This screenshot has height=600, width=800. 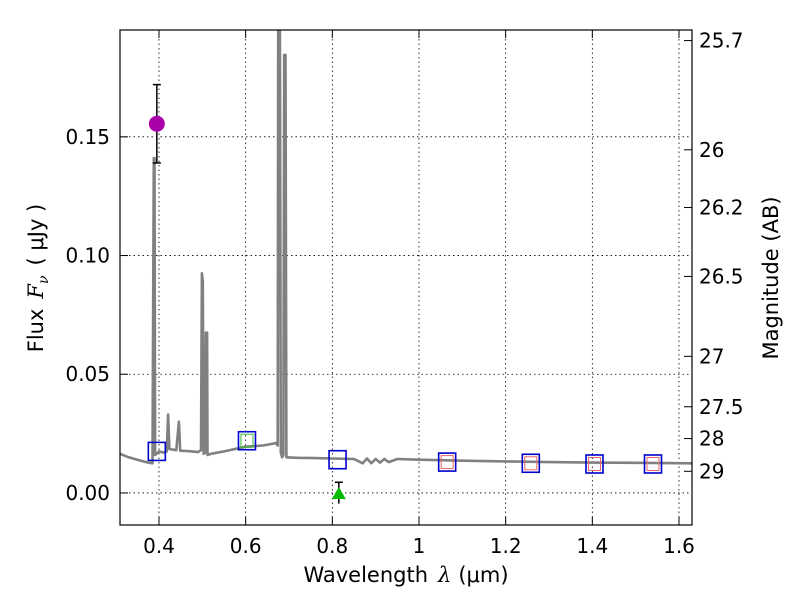 What do you see at coordinates (87, 137) in the screenshot?
I see `y-tick-label: 0.15` at bounding box center [87, 137].